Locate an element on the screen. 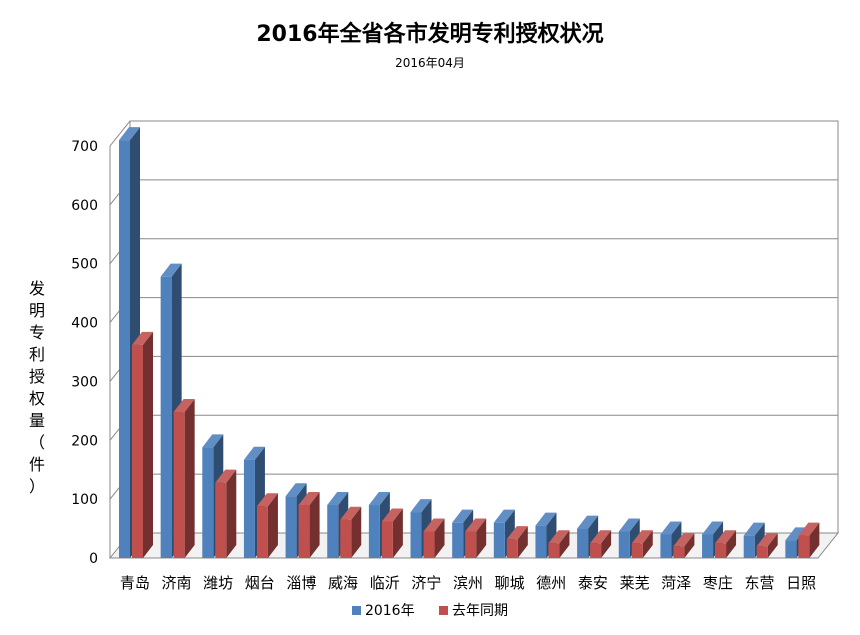 The height and width of the screenshot is (635, 860). x-tick-label: 泰安 is located at coordinates (593, 583).